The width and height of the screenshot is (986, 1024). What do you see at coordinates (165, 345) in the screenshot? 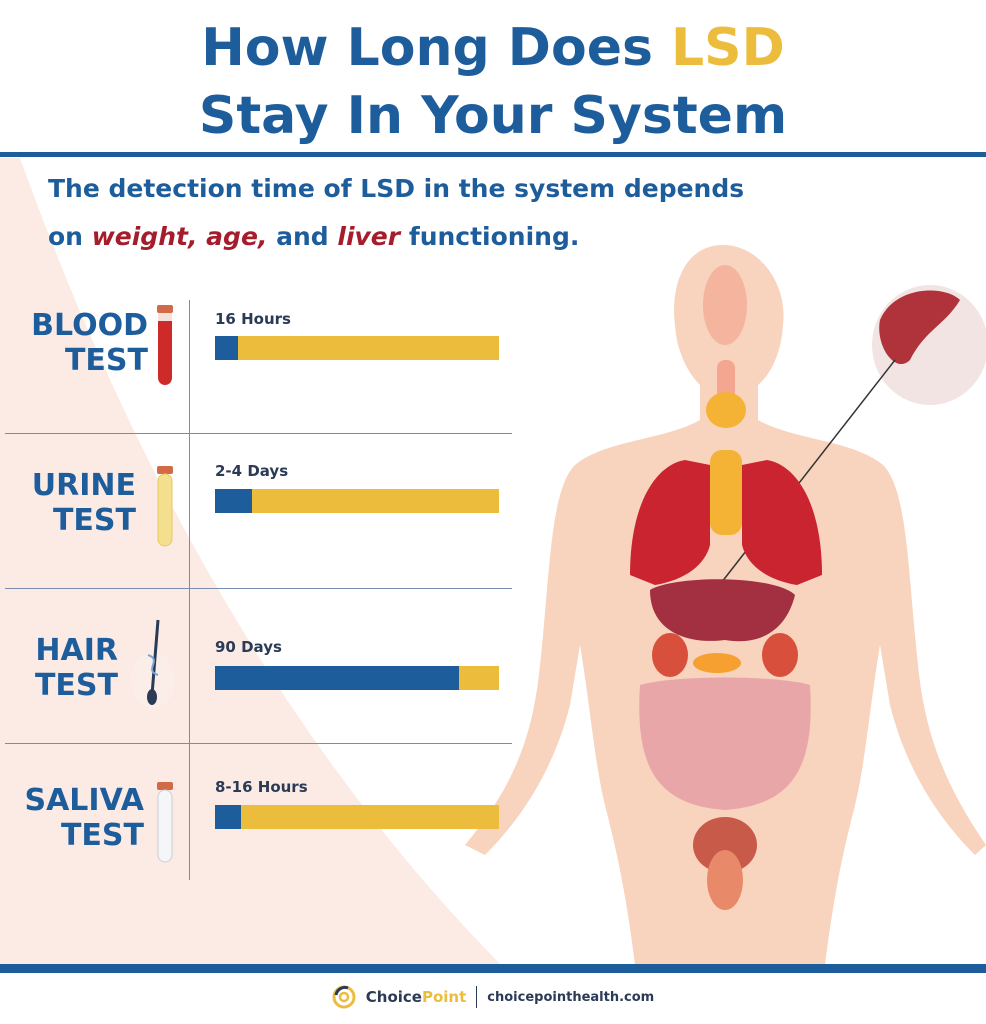
I see `blood-tube-icon` at bounding box center [165, 345].